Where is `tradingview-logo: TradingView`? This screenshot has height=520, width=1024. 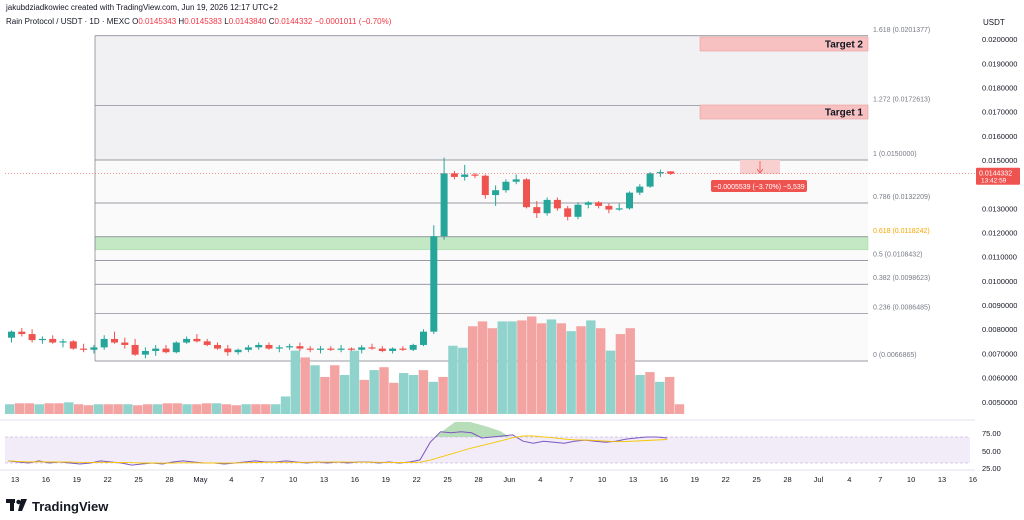 tradingview-logo: TradingView is located at coordinates (57, 506).